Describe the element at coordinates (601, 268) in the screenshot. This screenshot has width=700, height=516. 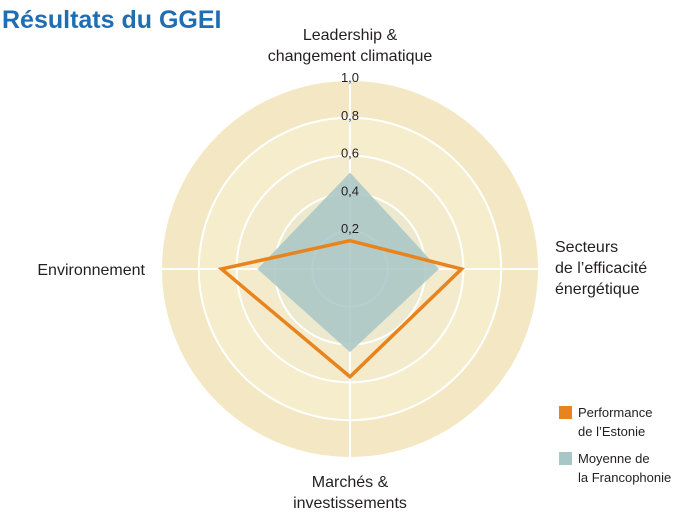
I see `axis-label: Secteurs de l’efficacité énergétique` at that location.